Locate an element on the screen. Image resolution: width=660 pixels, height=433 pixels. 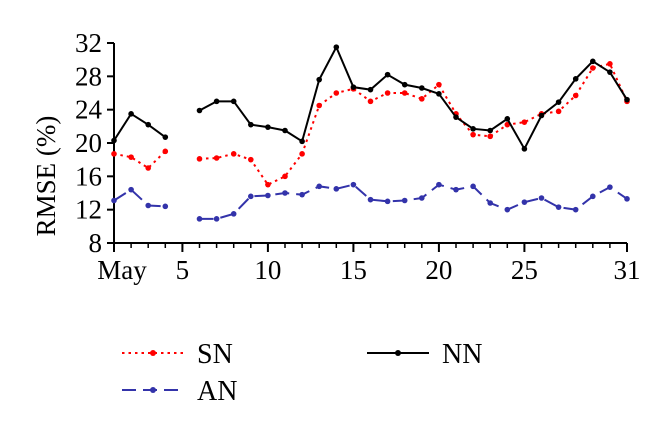
x-tick-label: 15 is located at coordinates (353, 270).